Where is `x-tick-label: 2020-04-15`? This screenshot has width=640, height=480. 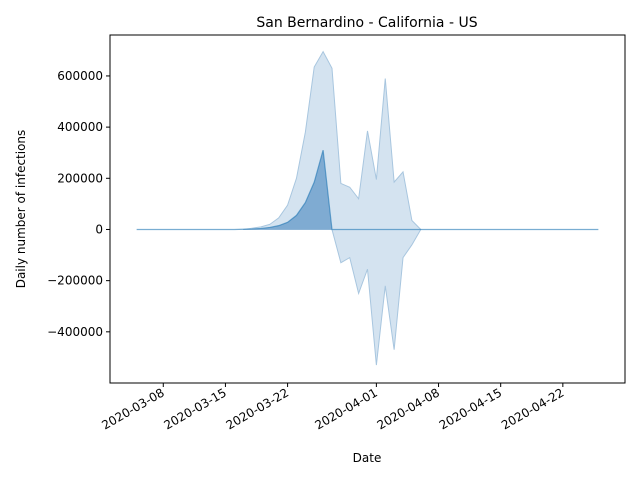
x-tick-label: 2020-04-15 is located at coordinates (470, 408).